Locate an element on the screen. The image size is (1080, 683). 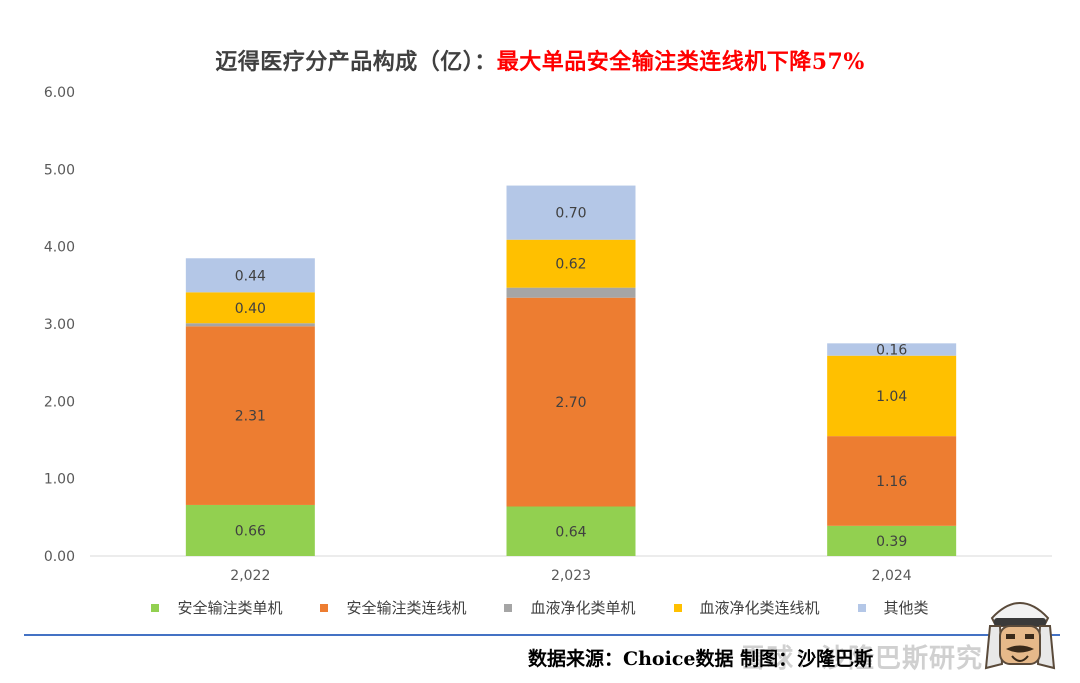
data-label: 1.16 is located at coordinates (891, 482).